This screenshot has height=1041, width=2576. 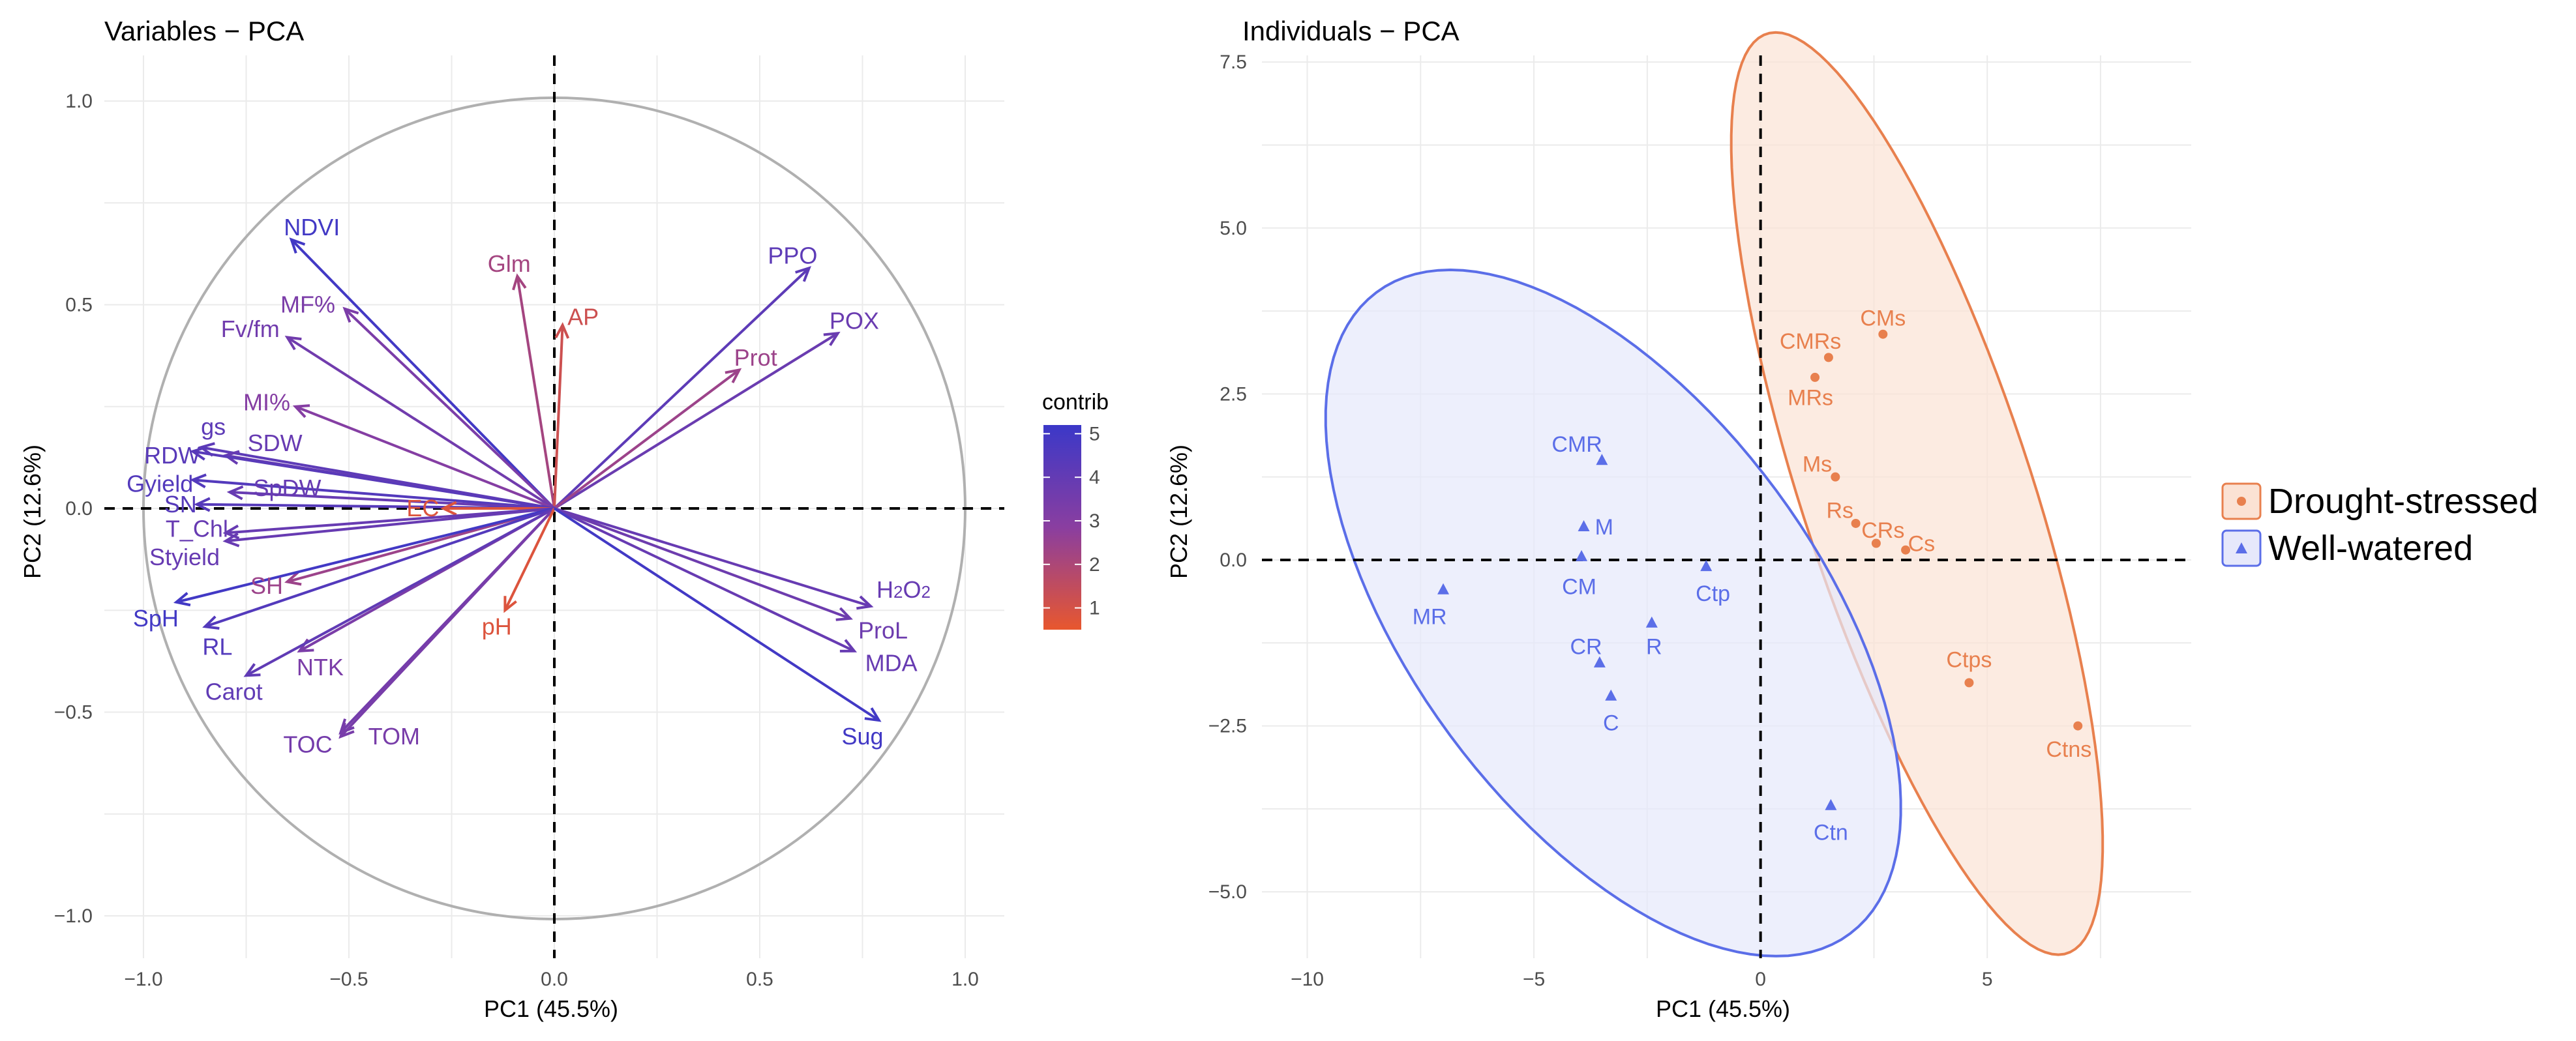 I want to click on arrow-shaft-h2o2, so click(x=712, y=557).